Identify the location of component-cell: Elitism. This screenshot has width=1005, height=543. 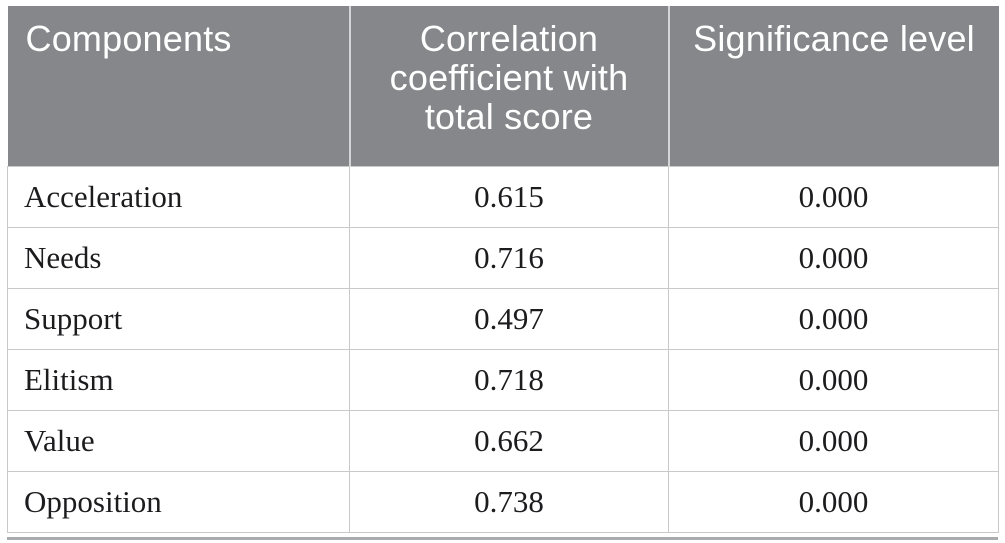
(178, 380).